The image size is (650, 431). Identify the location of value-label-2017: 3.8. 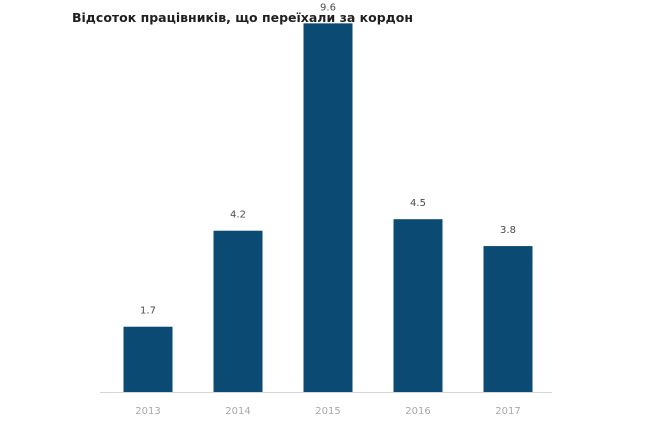
(508, 230).